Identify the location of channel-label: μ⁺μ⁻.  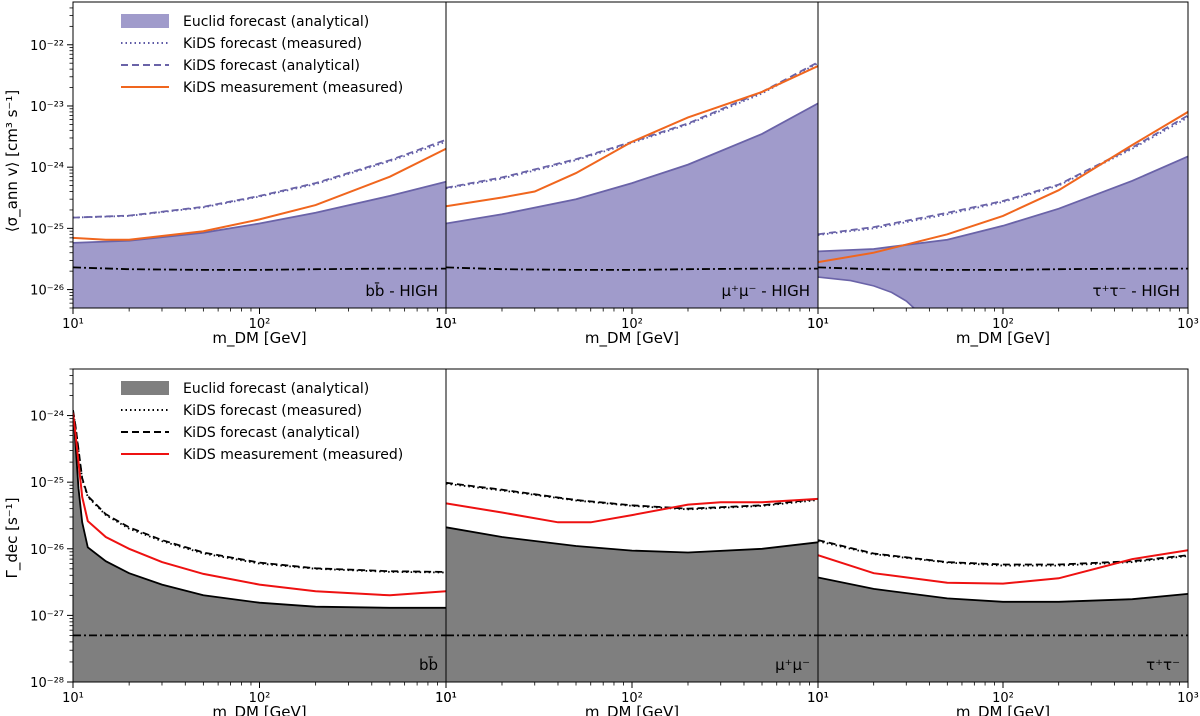
(792, 665).